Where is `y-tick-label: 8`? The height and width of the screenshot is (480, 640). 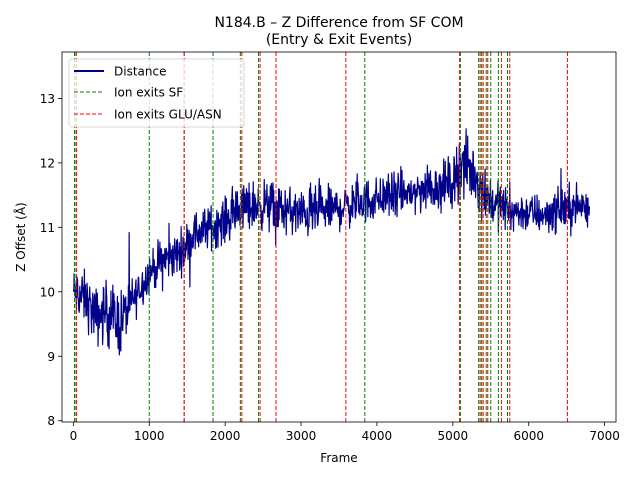
y-tick-label: 8 is located at coordinates (51, 421).